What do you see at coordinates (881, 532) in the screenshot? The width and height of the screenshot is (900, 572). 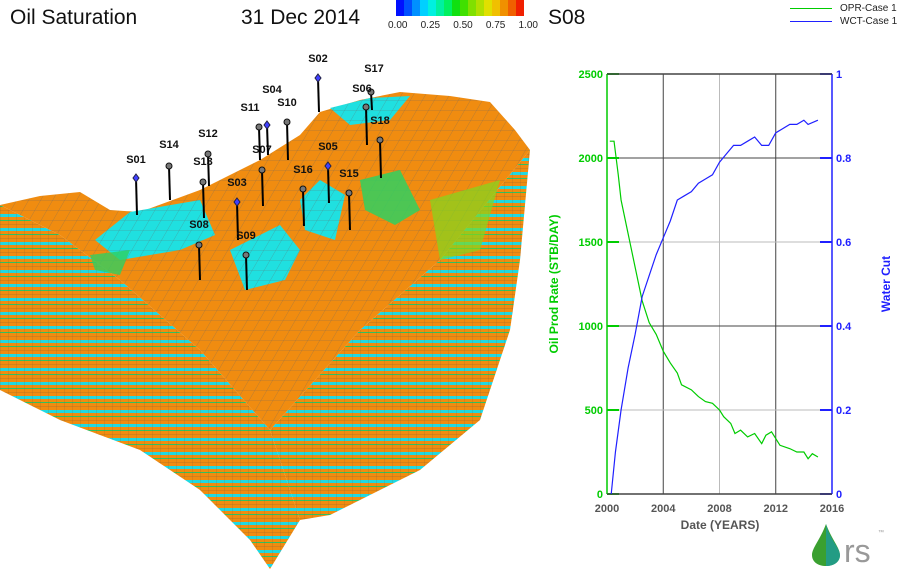 I see `svg-text: ™` at bounding box center [881, 532].